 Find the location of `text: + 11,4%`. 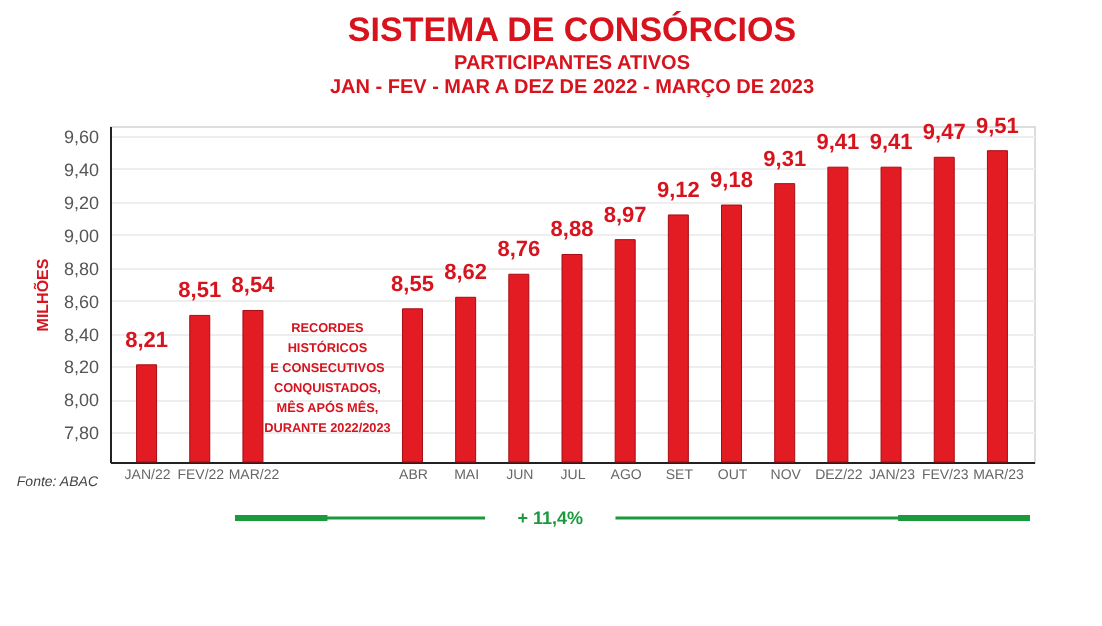

text: + 11,4% is located at coordinates (550, 518).